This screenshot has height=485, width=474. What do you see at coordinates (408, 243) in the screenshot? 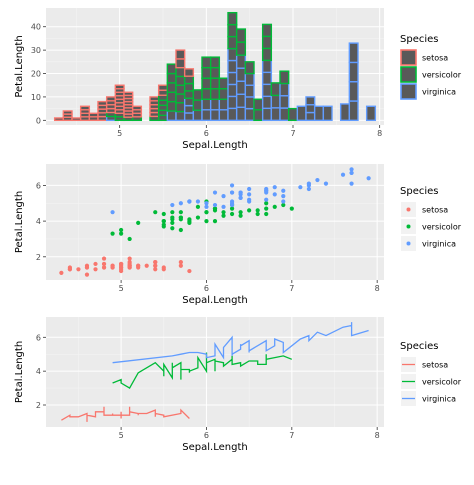
I see `legend-point-virginica` at bounding box center [408, 243].